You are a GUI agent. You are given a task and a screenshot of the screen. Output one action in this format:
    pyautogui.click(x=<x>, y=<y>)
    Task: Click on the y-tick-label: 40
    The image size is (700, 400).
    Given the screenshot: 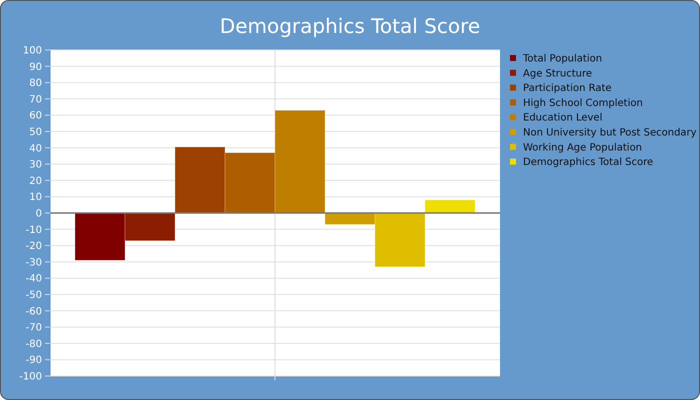 What is the action you would take?
    pyautogui.click(x=35, y=148)
    